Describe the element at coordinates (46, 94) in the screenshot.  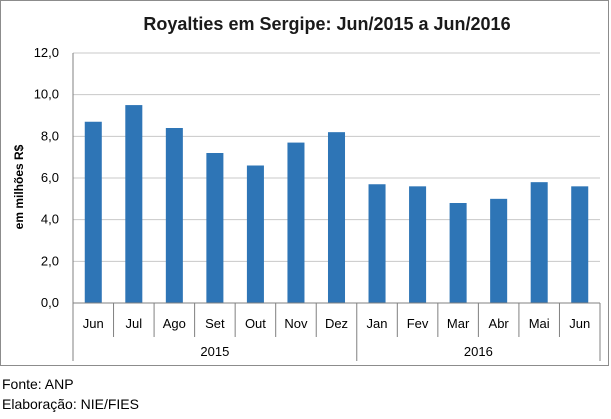
I see `y-tick-label: 10,0` at that location.